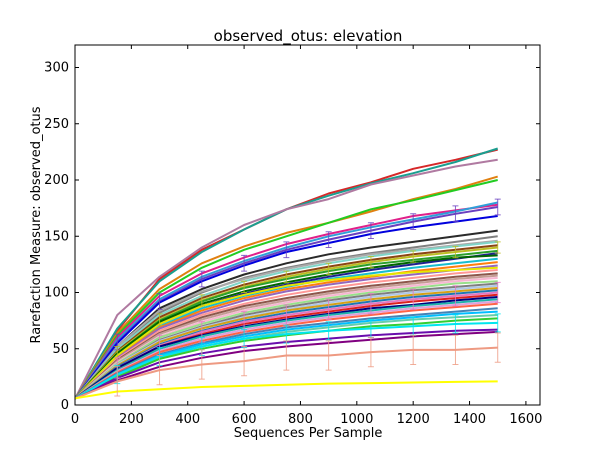  I want to click on x-tick-label: 1400, so click(469, 419).